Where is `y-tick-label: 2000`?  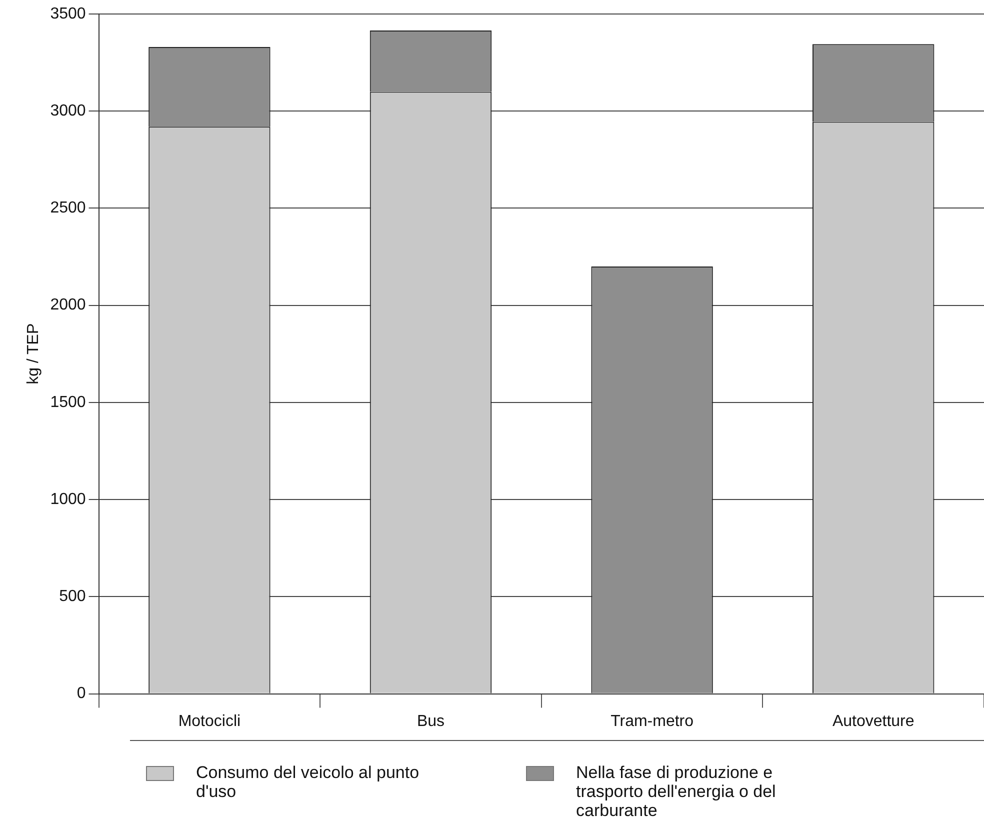
y-tick-label: 2000 is located at coordinates (68, 305).